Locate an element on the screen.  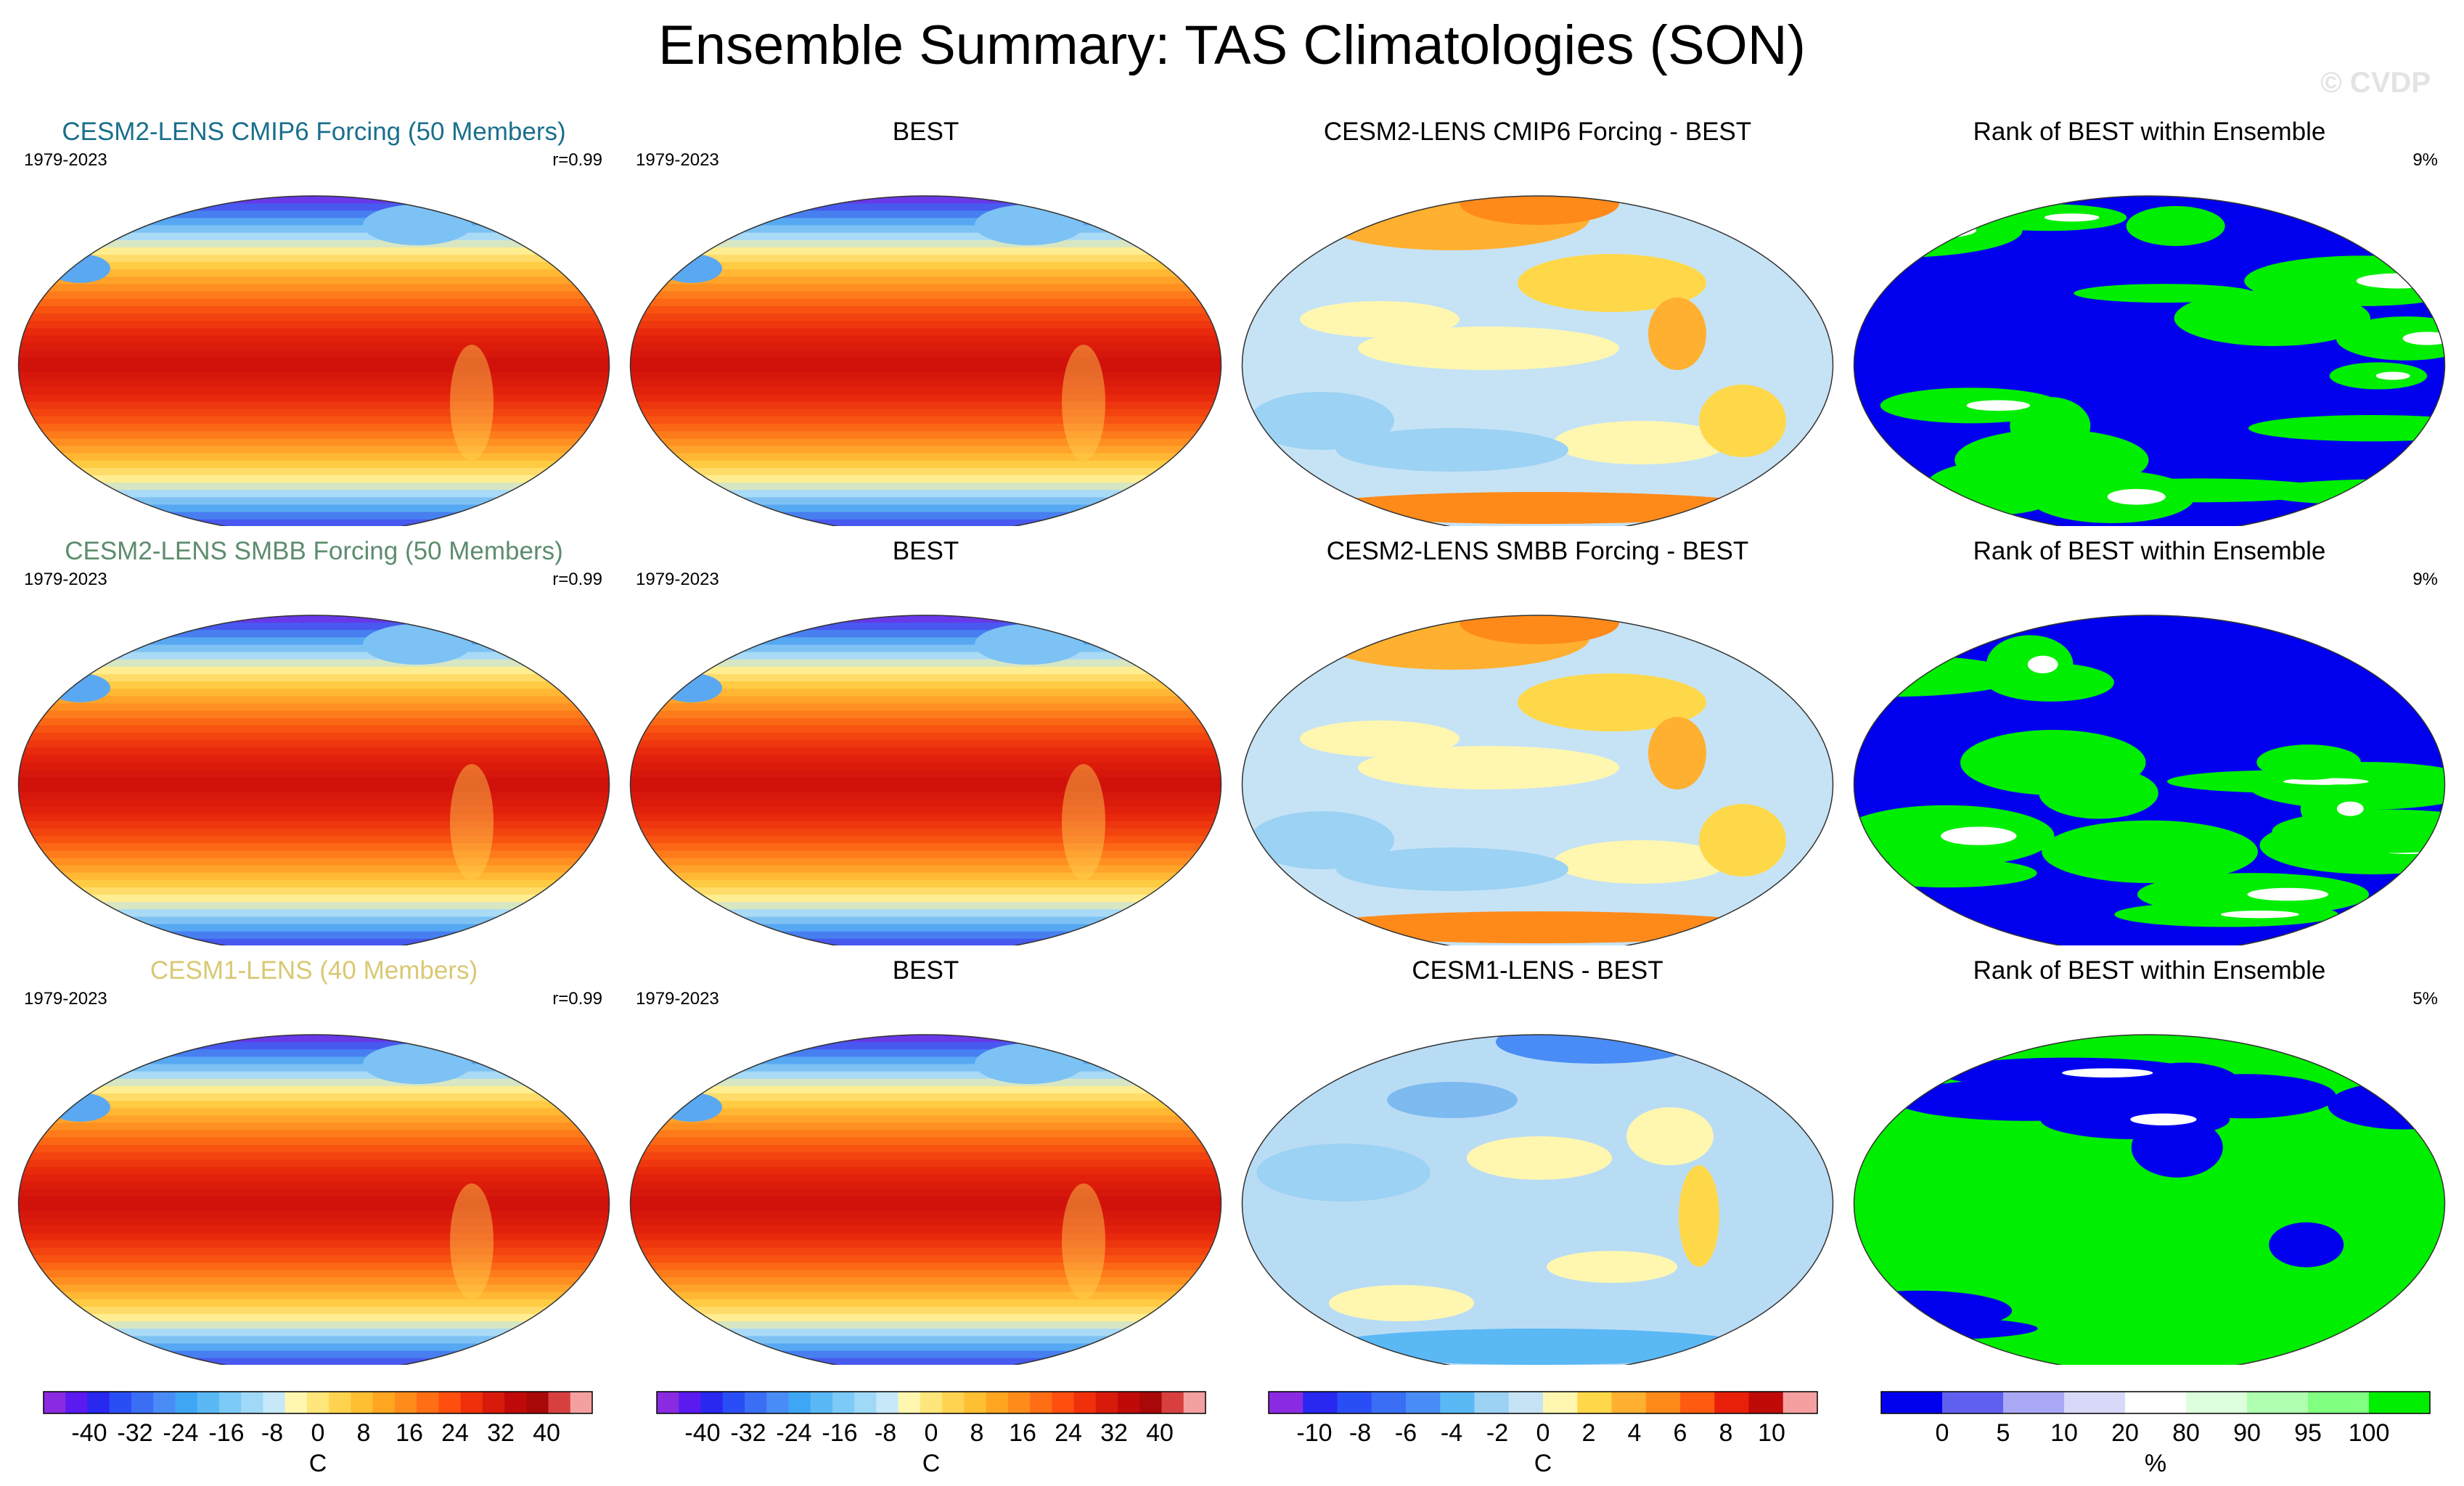
colorbar-tick-label: 0 is located at coordinates (932, 1433).